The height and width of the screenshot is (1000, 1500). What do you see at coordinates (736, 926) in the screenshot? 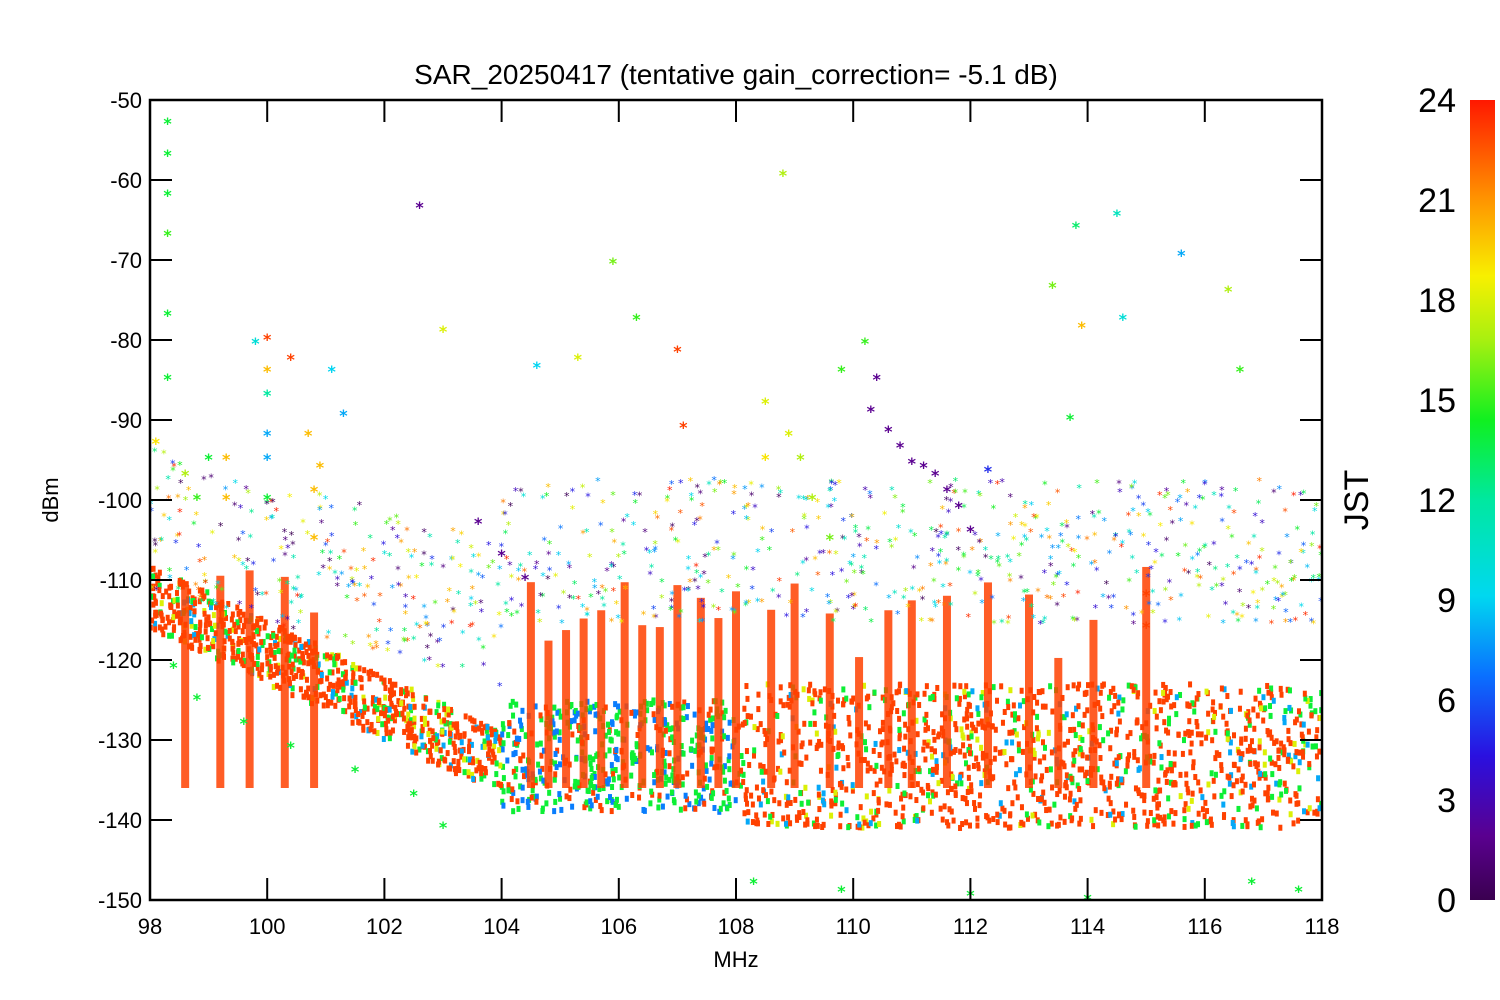
I see `x-tick-label: 108` at bounding box center [736, 926].